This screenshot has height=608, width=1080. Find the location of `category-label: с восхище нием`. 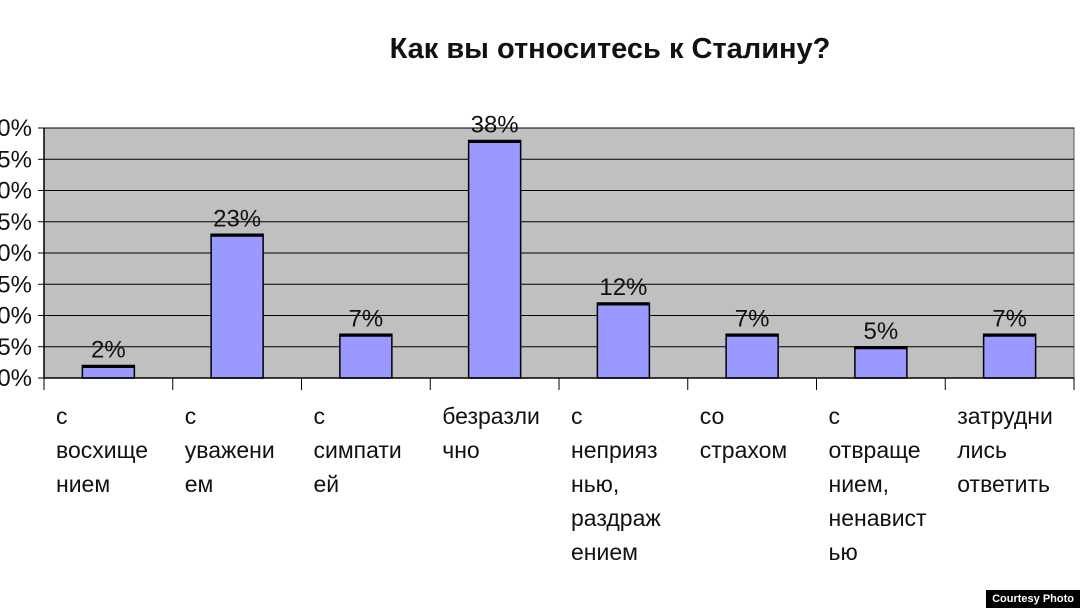

category-label: с восхище нием is located at coordinates (102, 450).